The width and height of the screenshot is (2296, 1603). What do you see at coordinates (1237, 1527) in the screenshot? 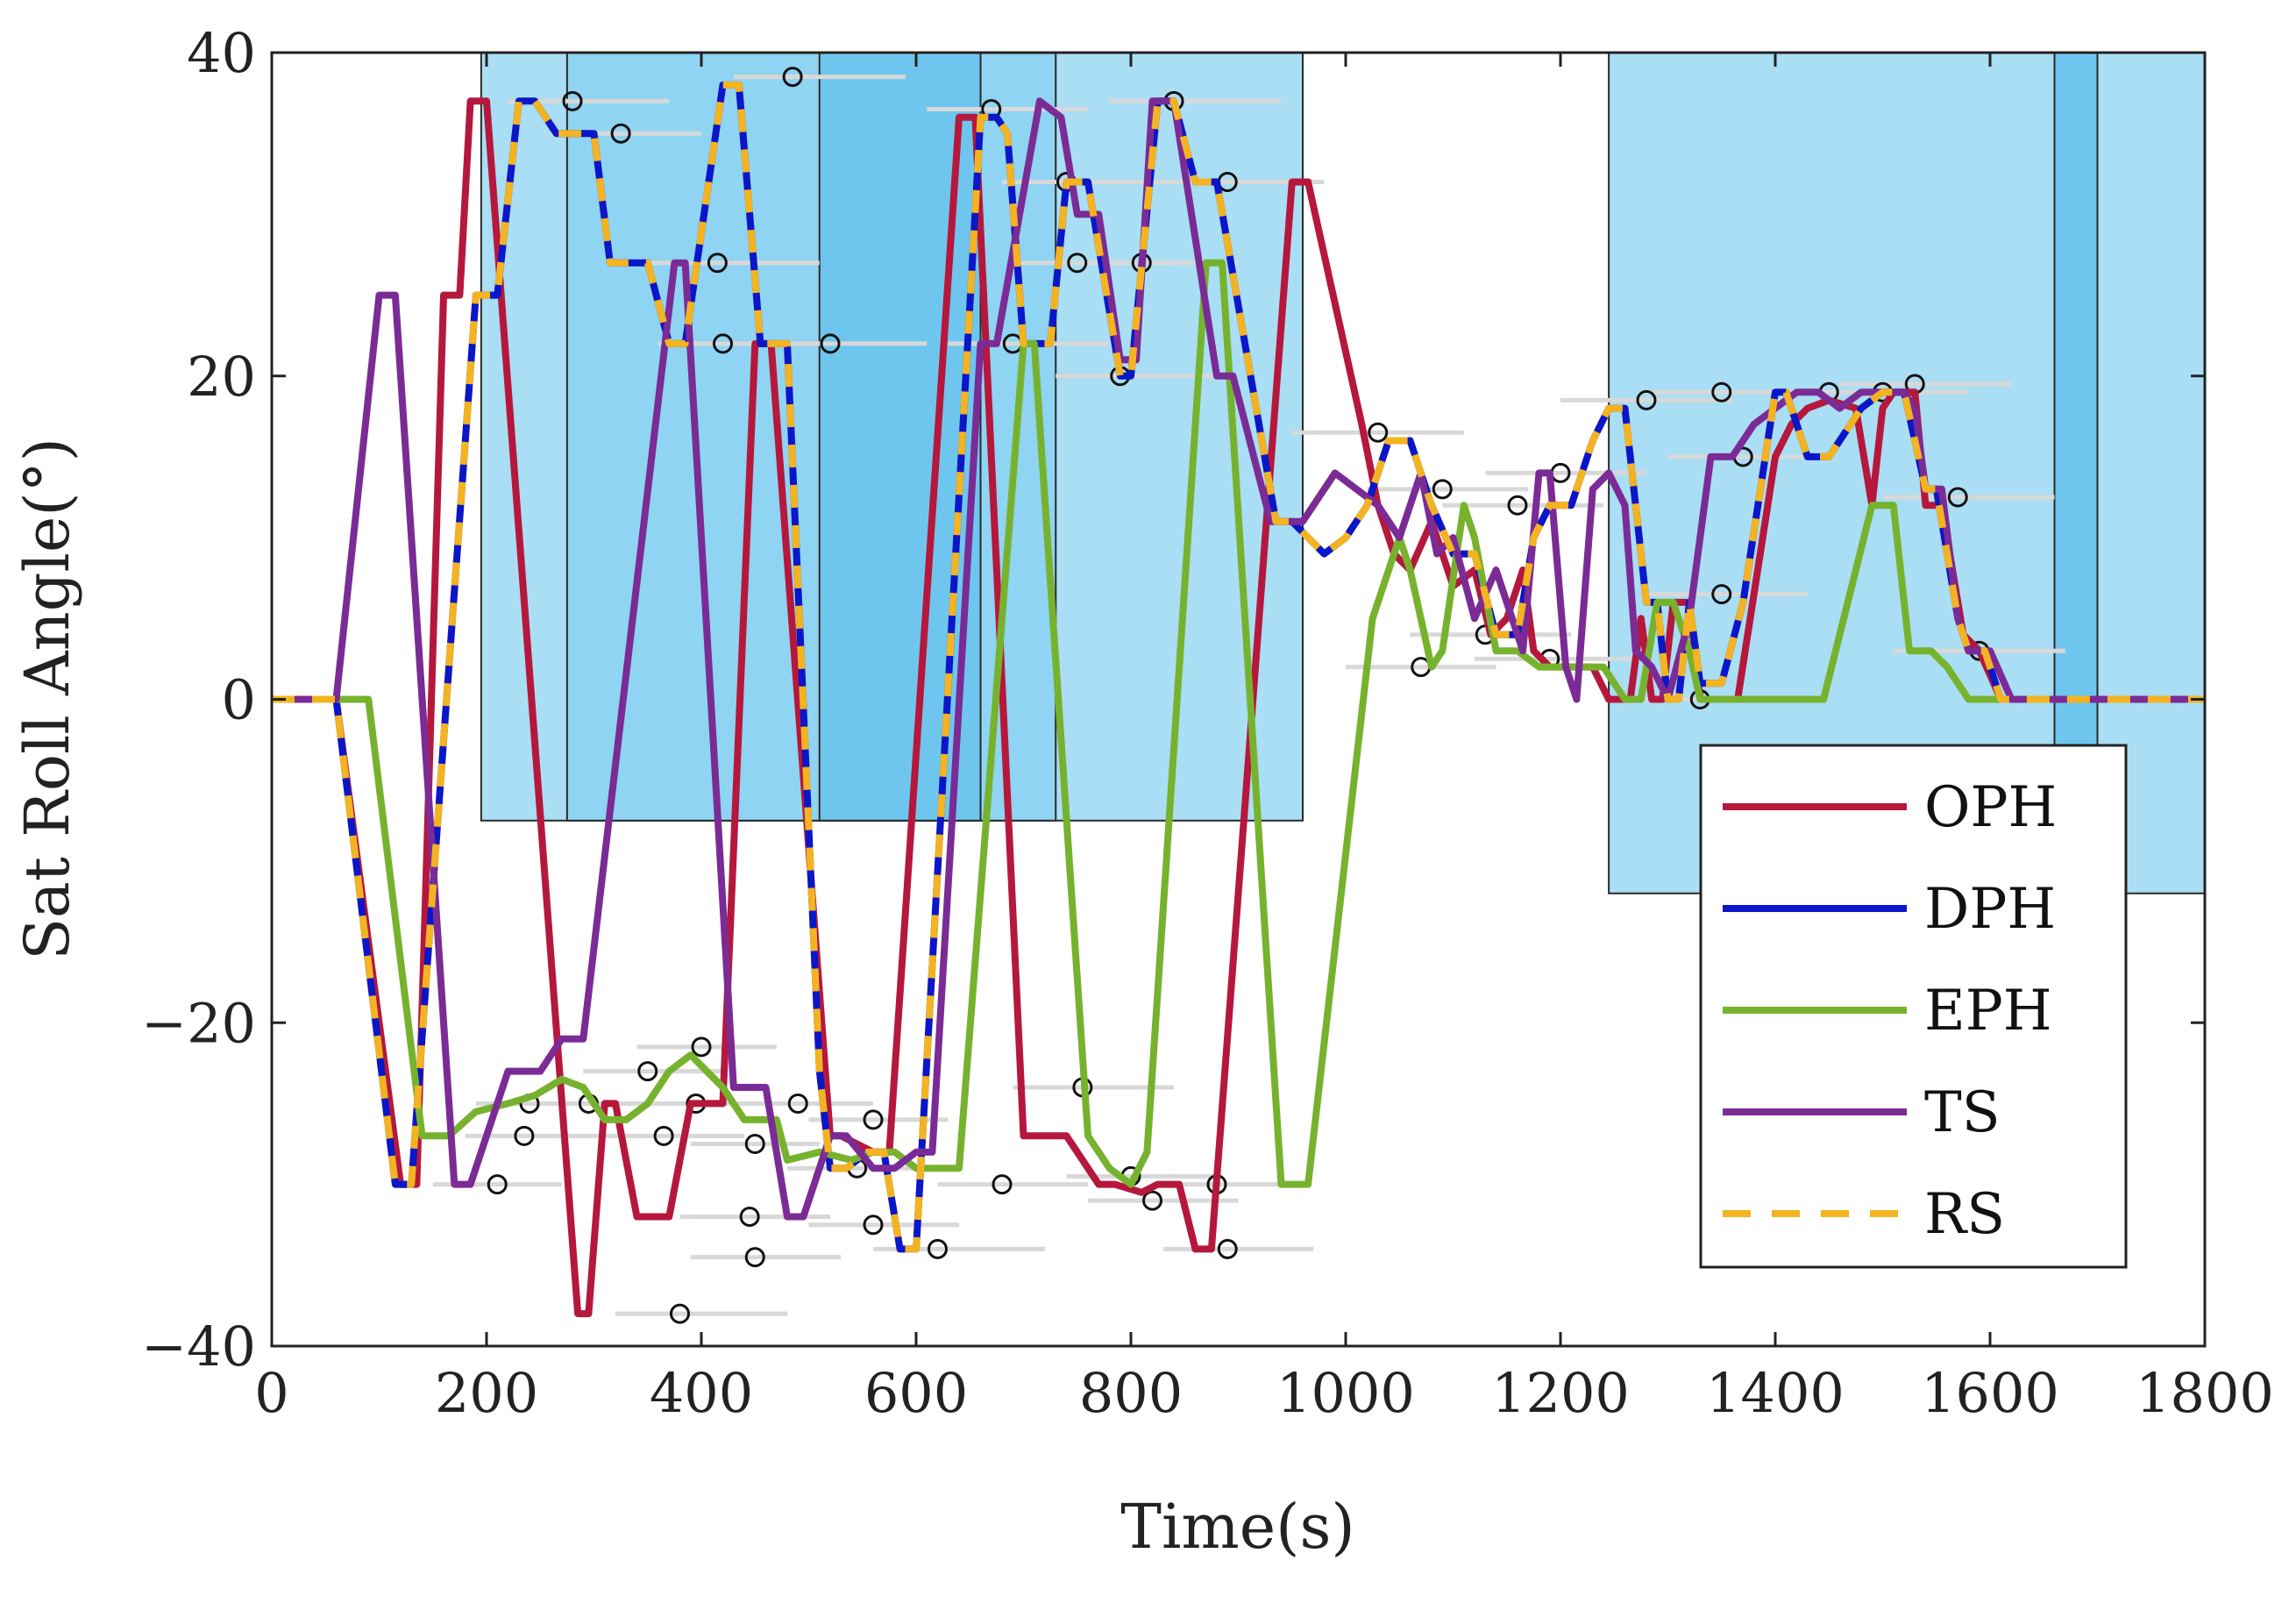
I see `x-axis-title: Time(s)` at bounding box center [1237, 1527].